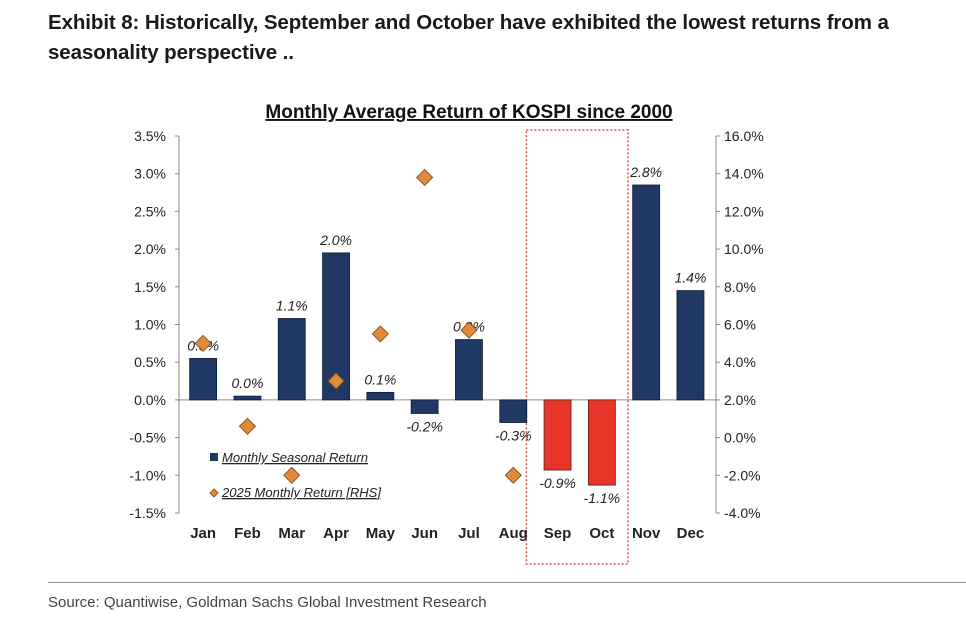  Describe the element at coordinates (469, 370) in the screenshot. I see `bar-jul` at that location.